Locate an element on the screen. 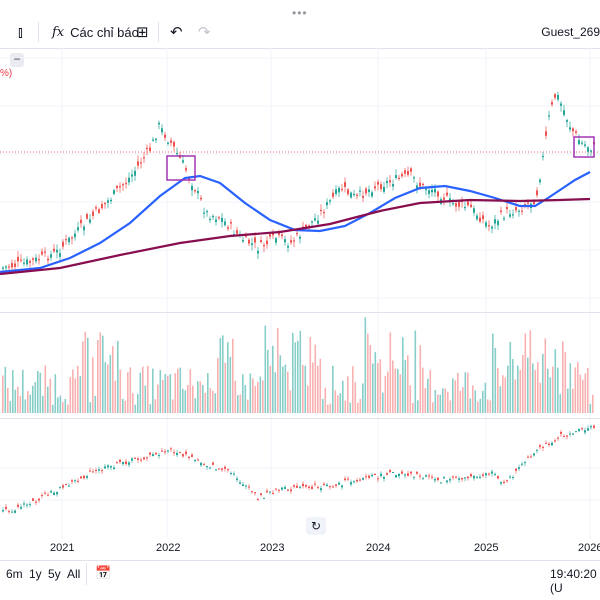 The width and height of the screenshot is (600, 600). range-all-button: All is located at coordinates (74, 574).